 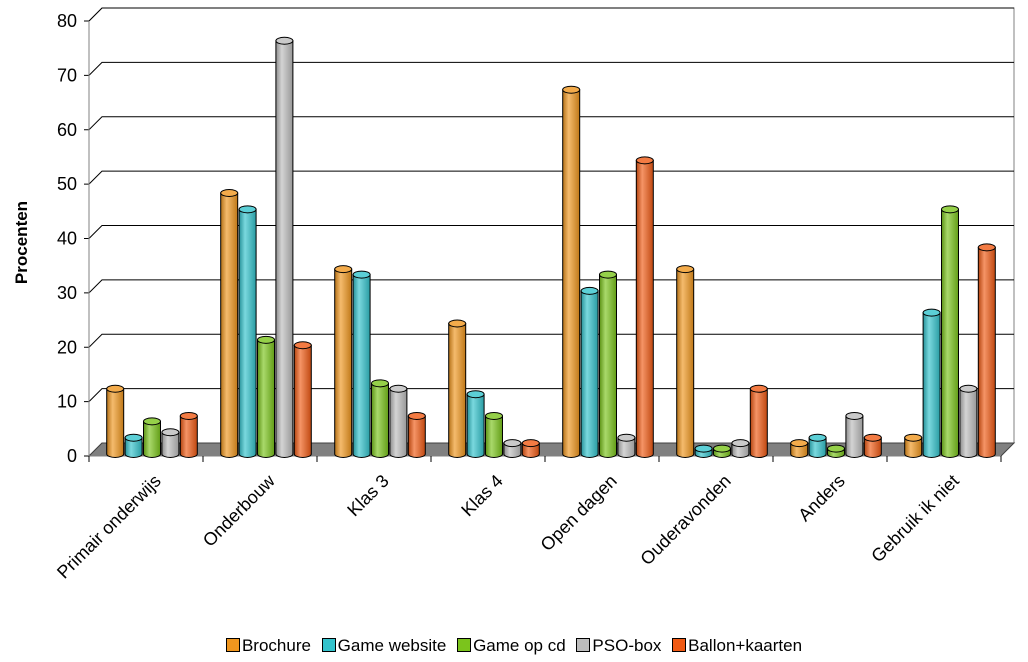 I want to click on x-tick-label: Ouderavonden, so click(x=685, y=520).